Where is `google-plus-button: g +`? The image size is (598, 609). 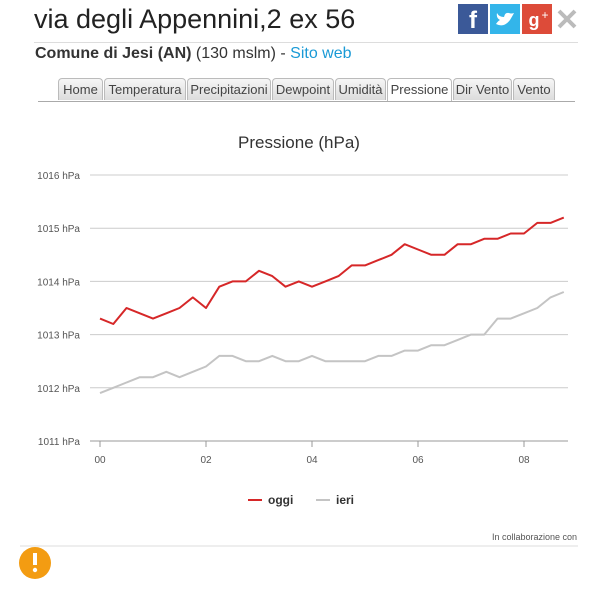 google-plus-button: g + is located at coordinates (537, 19).